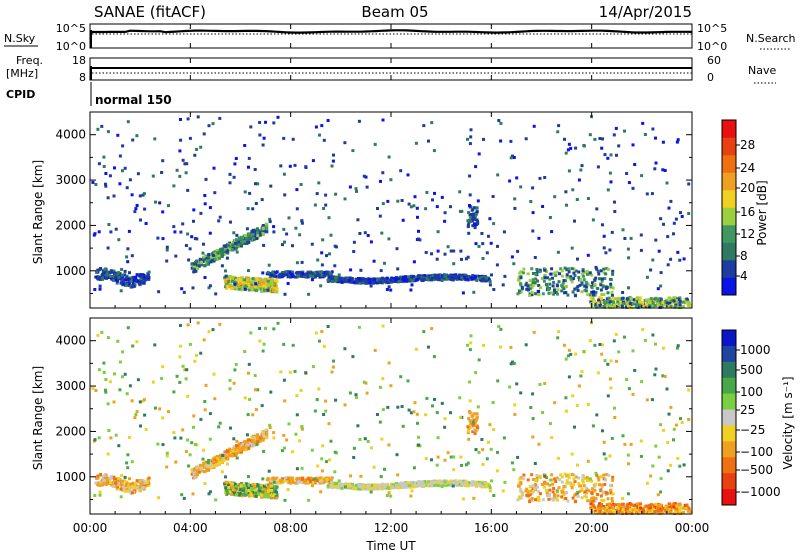  I want to click on sky-tick-top: 10^5, so click(71, 28).